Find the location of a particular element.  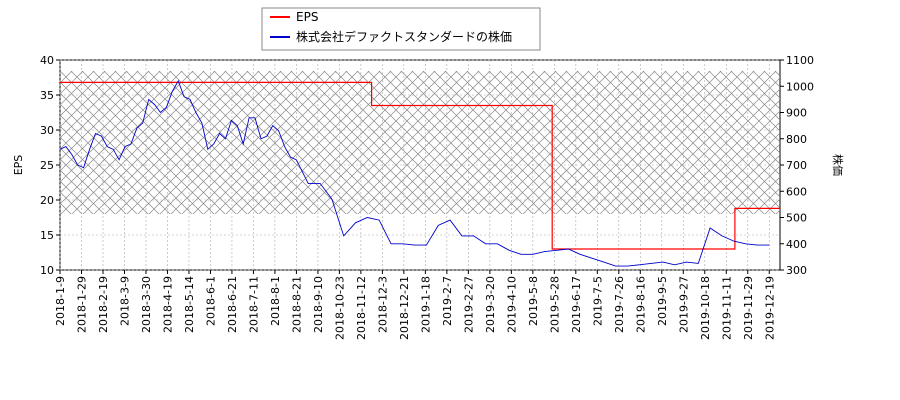

x-tick-label: 2018-8-21 is located at coordinates (296, 304).